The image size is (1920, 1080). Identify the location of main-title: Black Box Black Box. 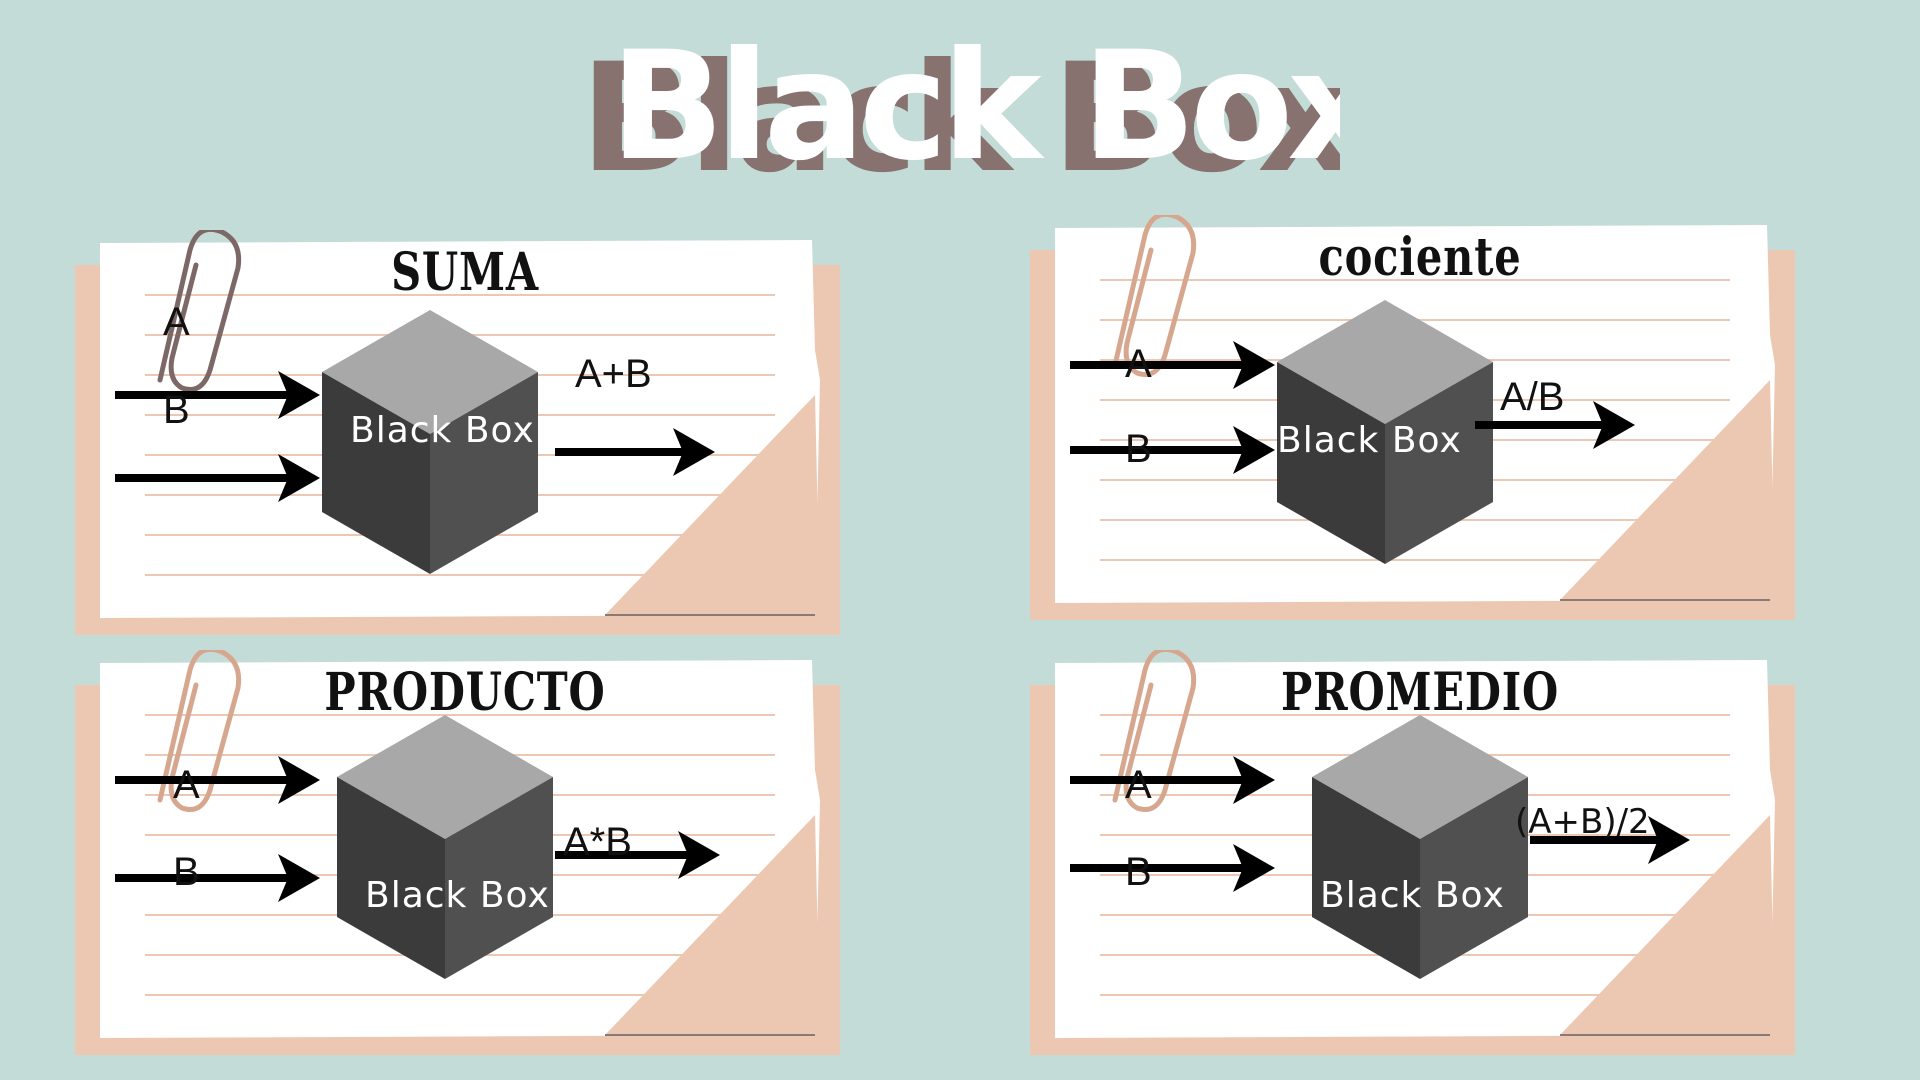
(974, 113).